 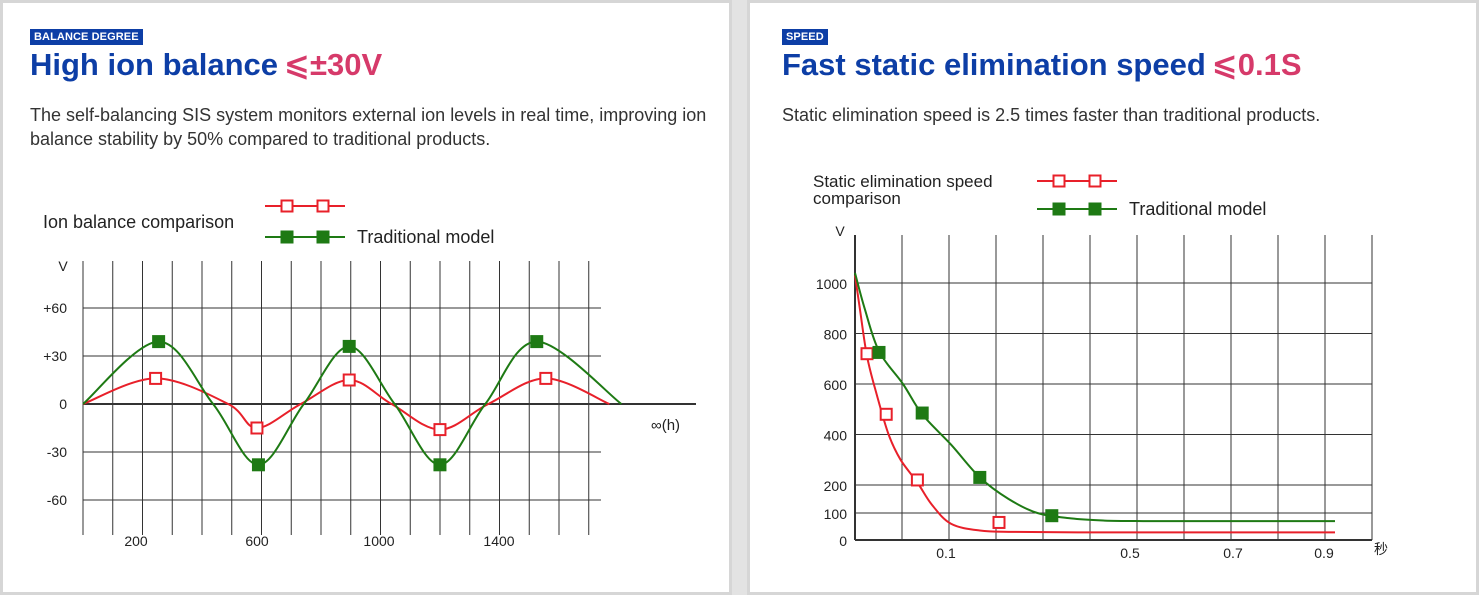 I want to click on new-model-series-line, so click(x=1094, y=404).